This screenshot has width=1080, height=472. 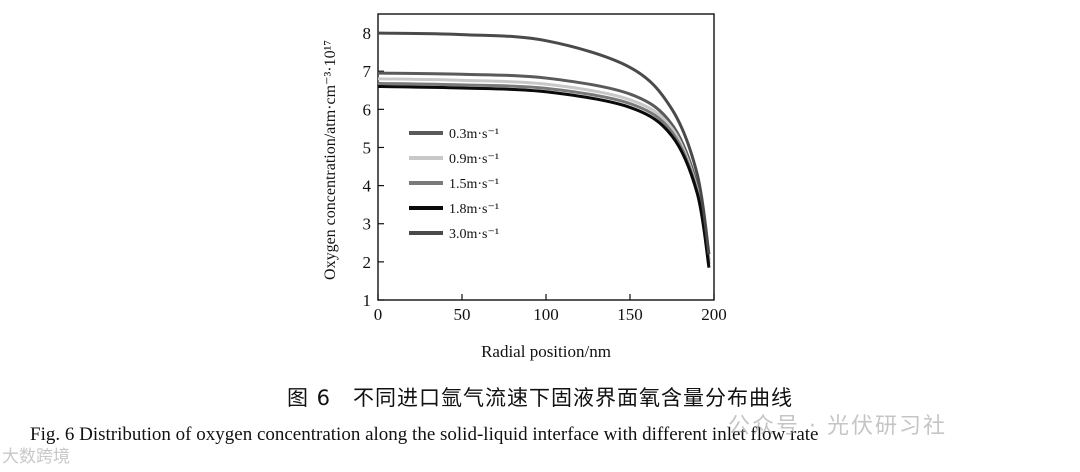 I want to click on figure-caption-chinese: 图 6 不同进口氩气流速下固液界面氧含量分布曲线, so click(x=540, y=398).